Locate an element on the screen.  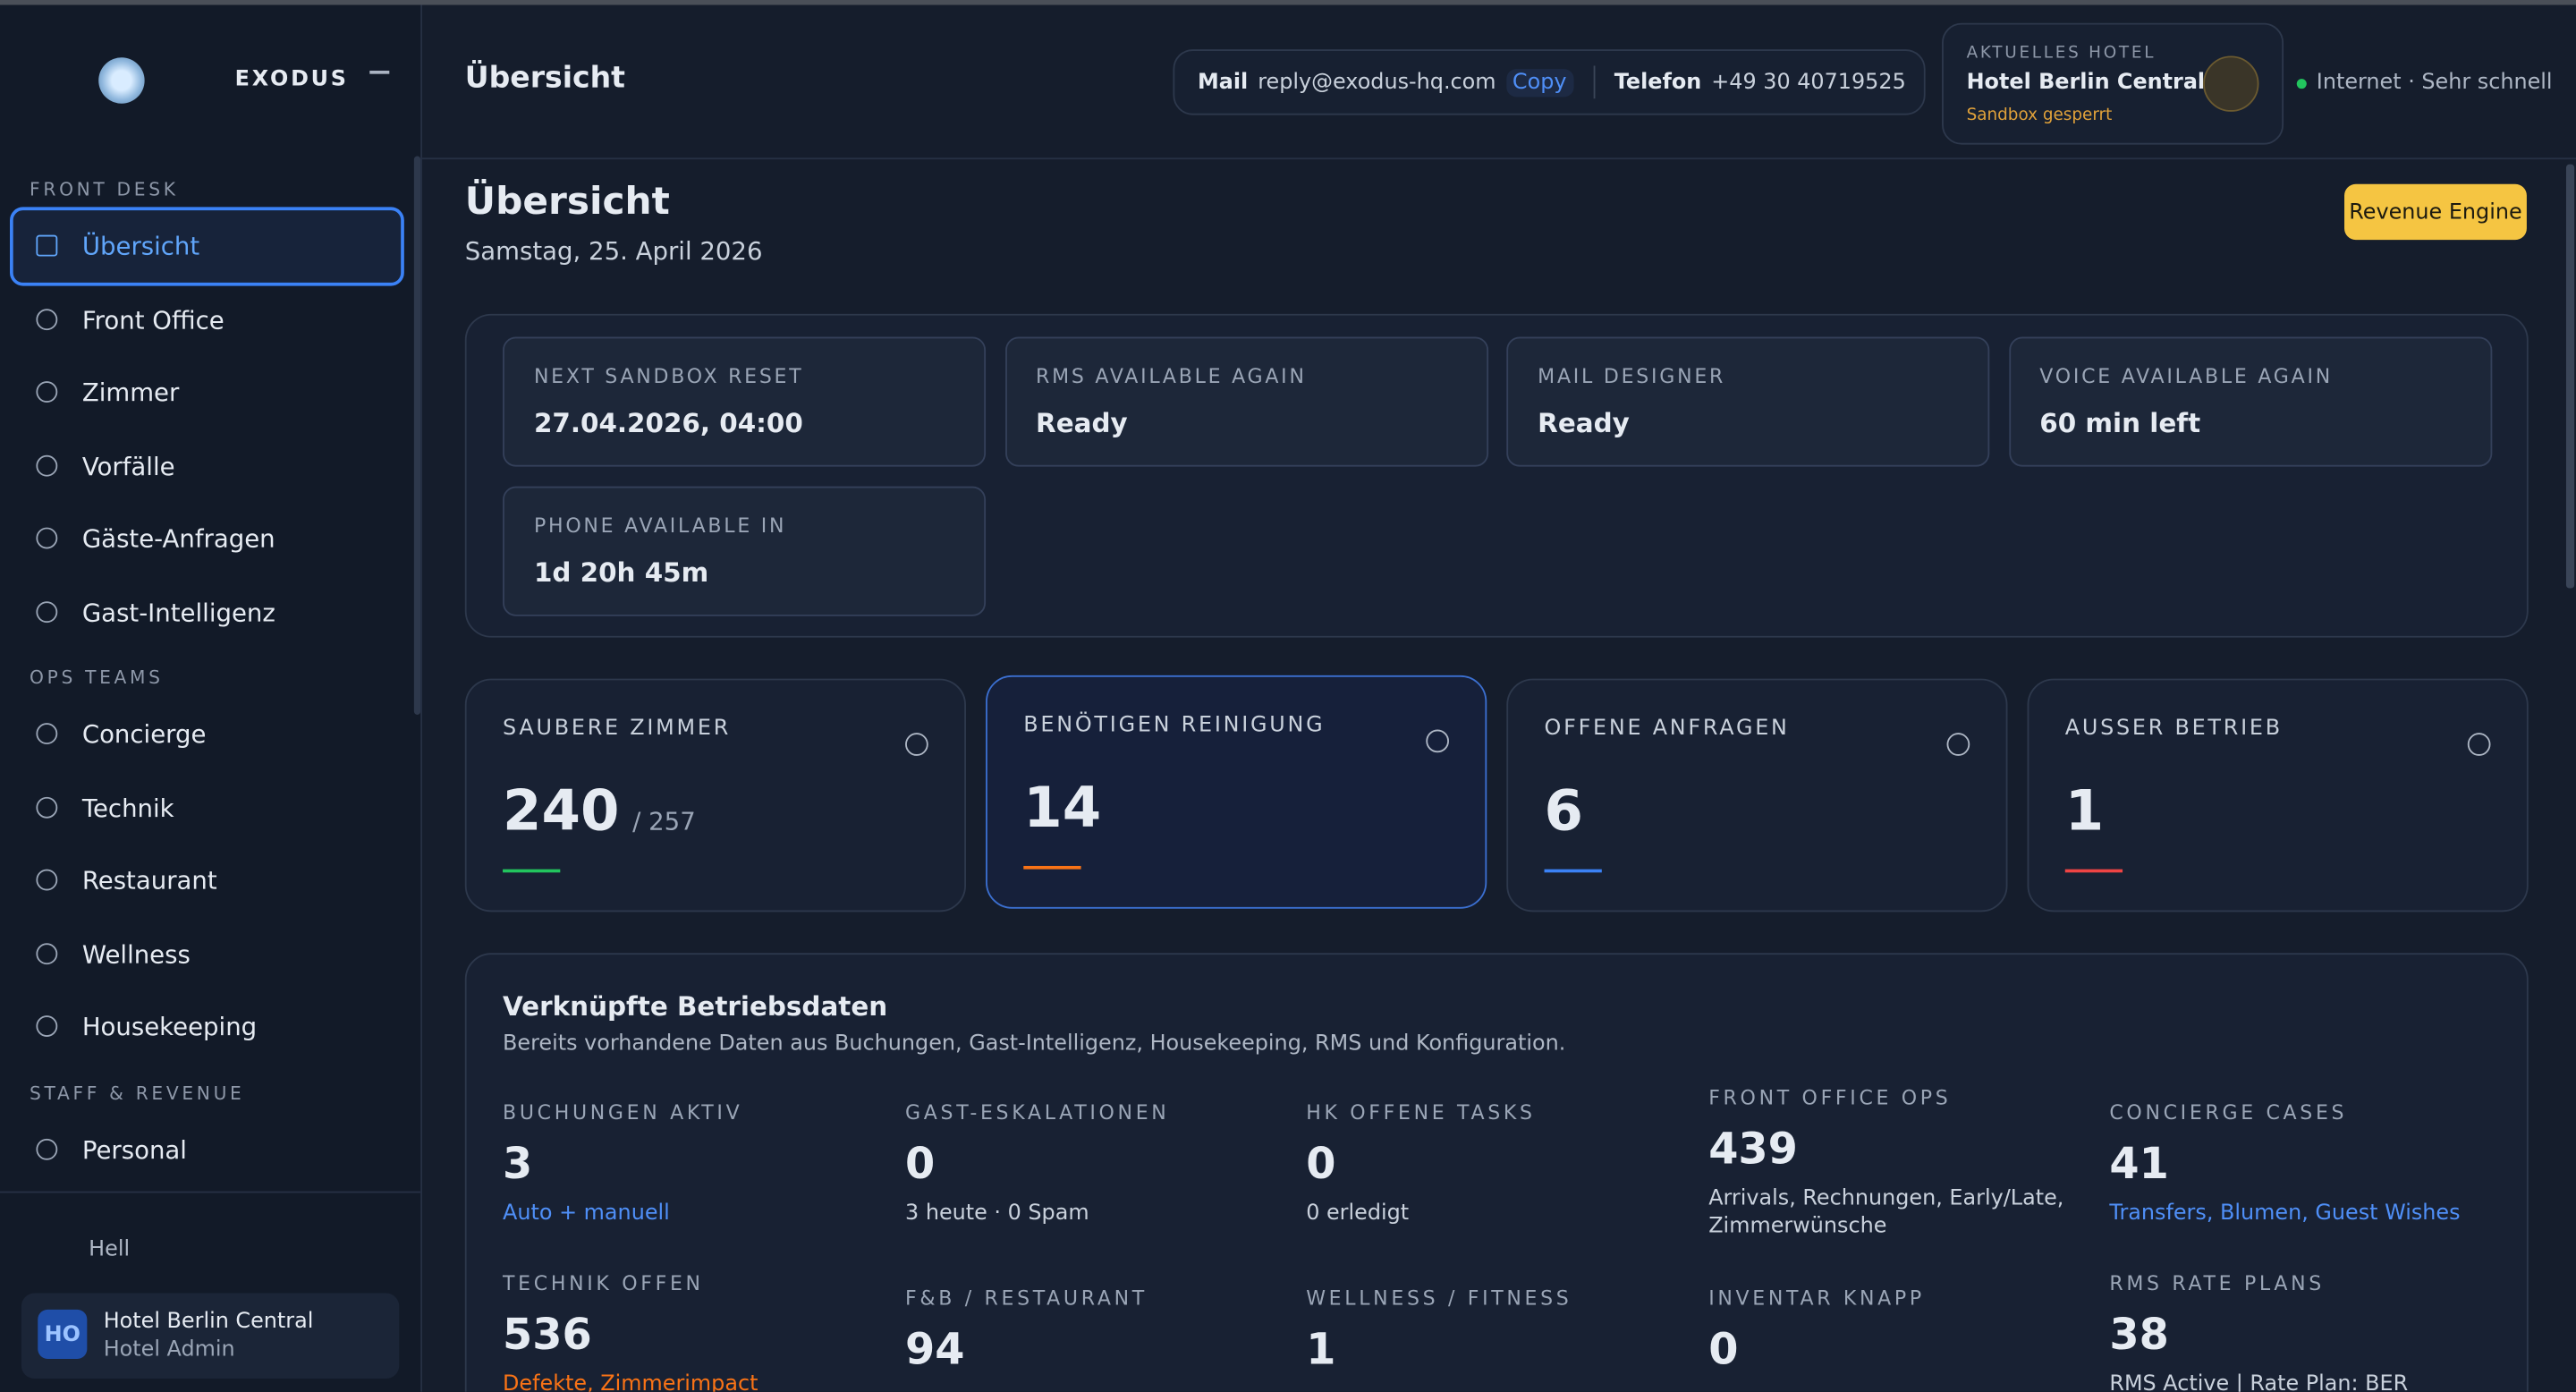
metric-value: 3 is located at coordinates (518, 1165).